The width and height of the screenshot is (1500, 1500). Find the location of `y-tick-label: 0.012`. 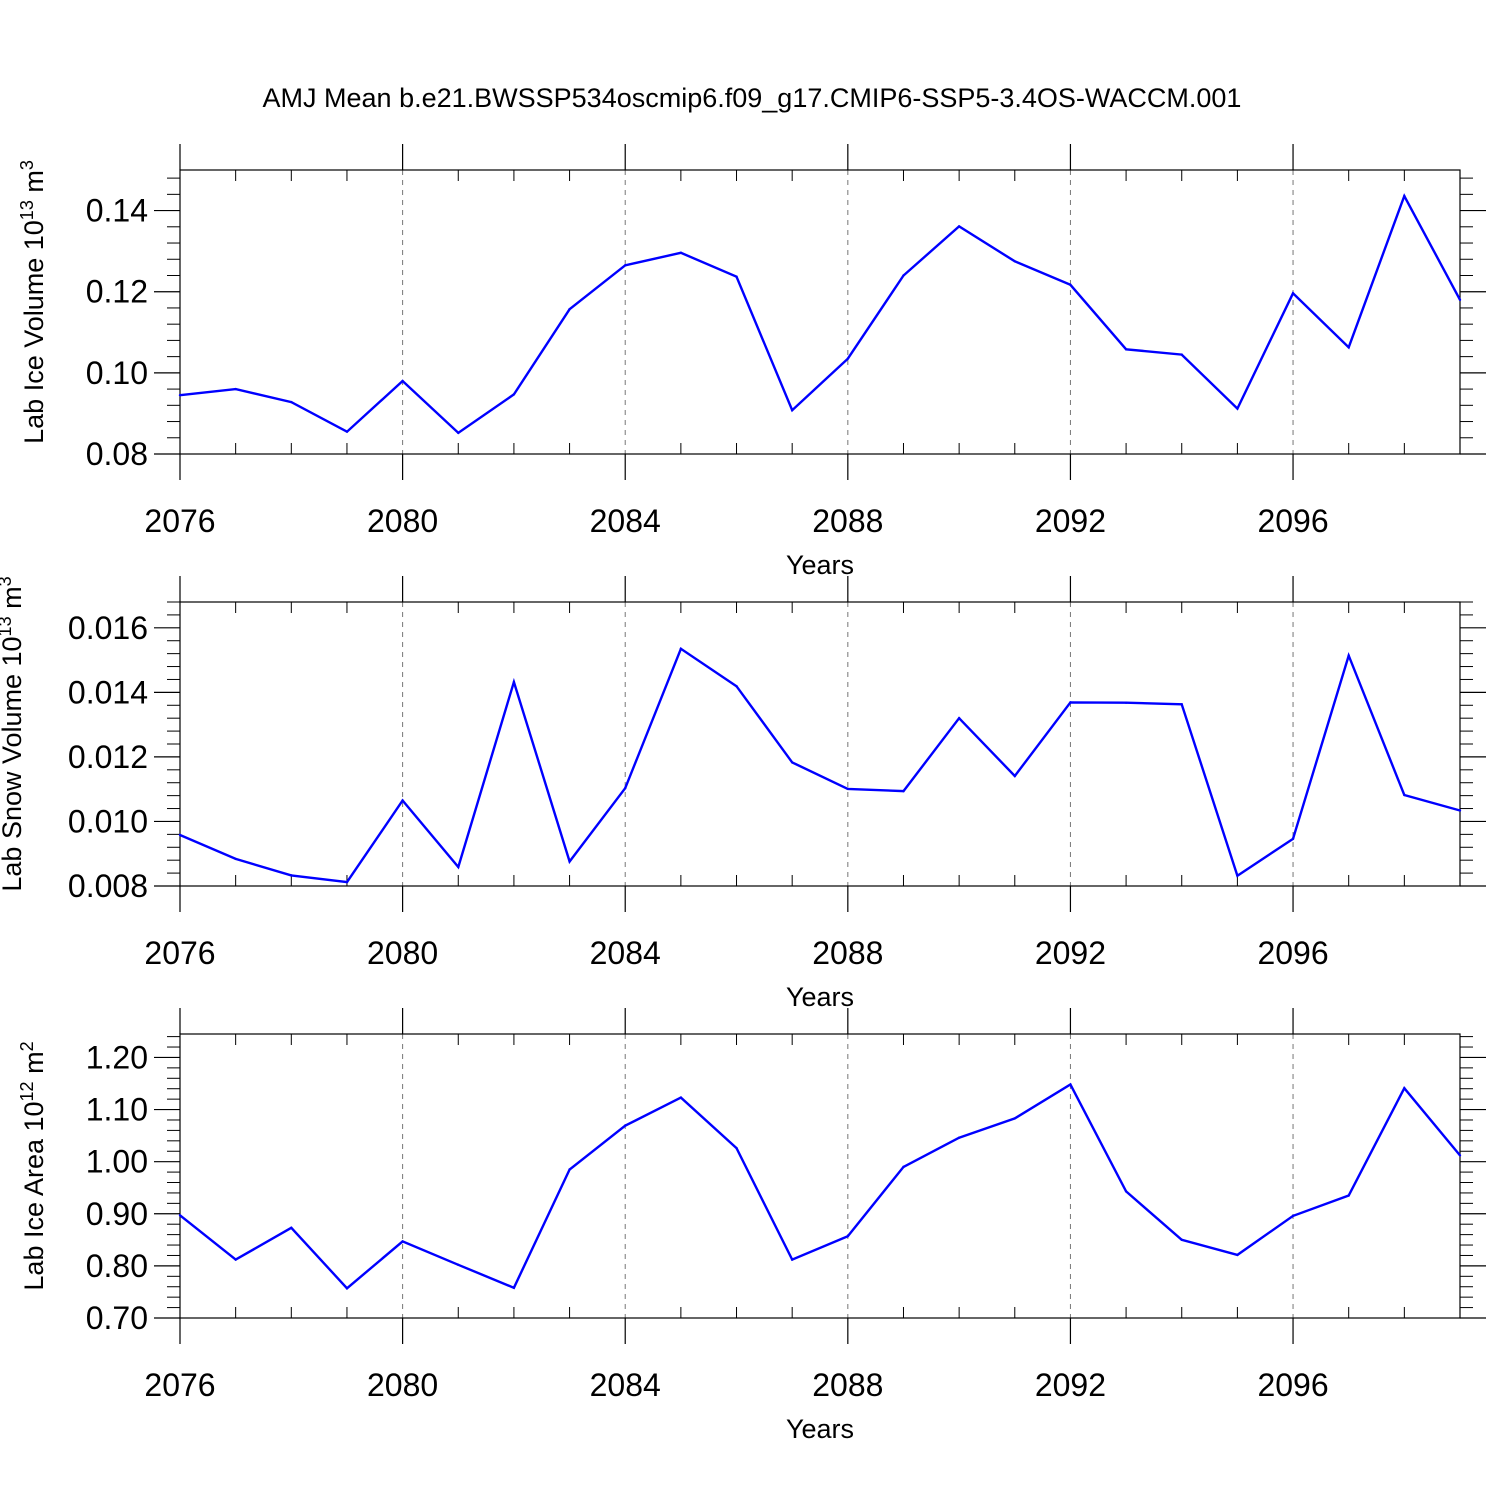

y-tick-label: 0.012 is located at coordinates (108, 757).